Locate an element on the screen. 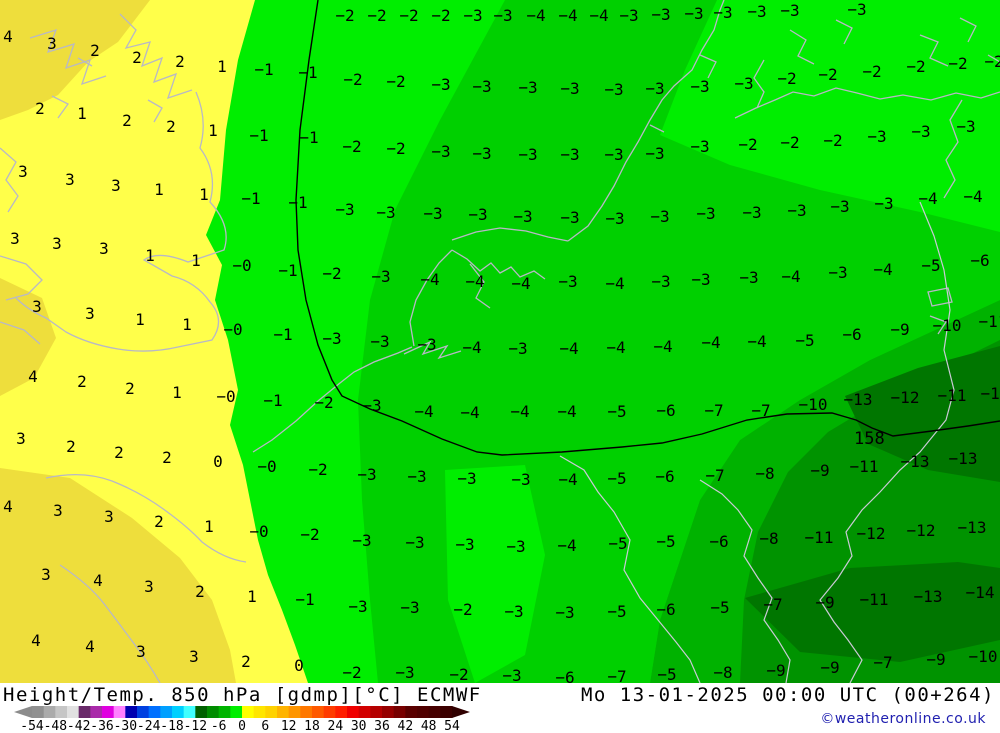  scale-tick-label: 54 is located at coordinates (452, 726).